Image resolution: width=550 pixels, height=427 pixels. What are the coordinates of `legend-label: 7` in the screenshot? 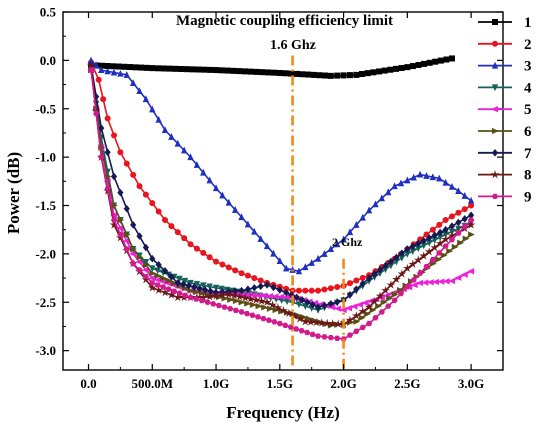 It's located at (528, 154).